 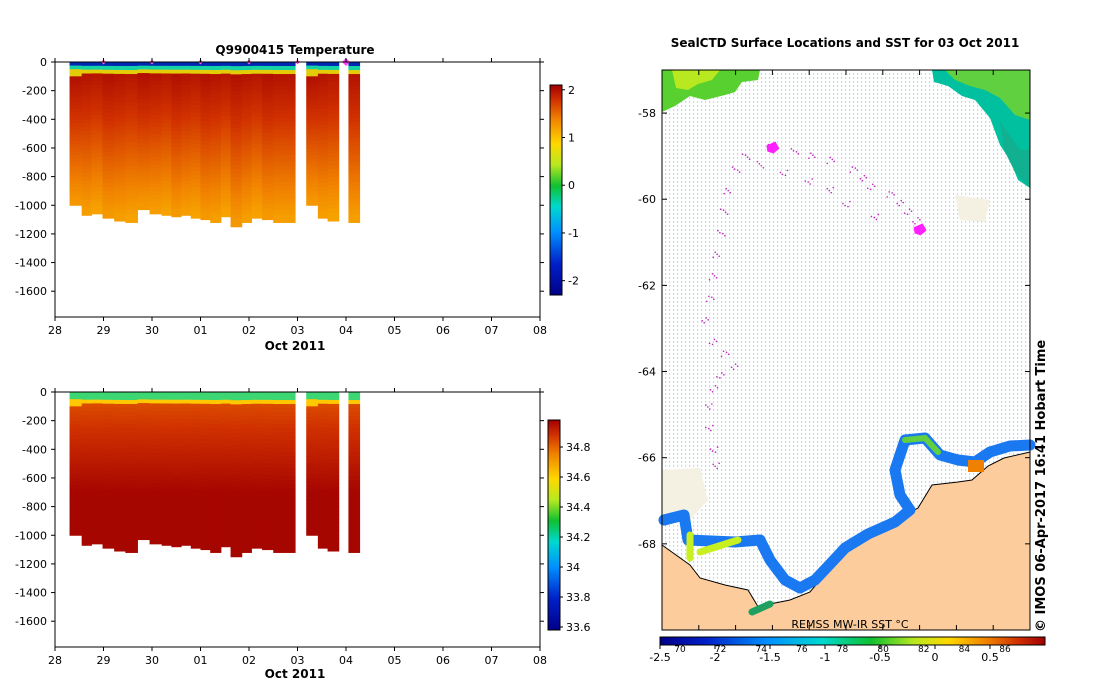 I want to click on colorbar-tick-label: 33.8, so click(x=578, y=597).